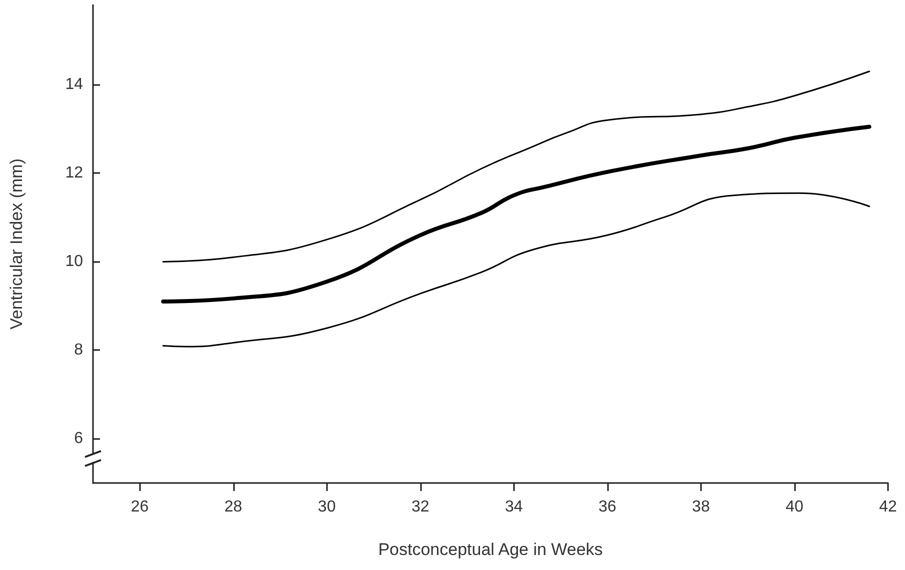 This screenshot has width=905, height=570. What do you see at coordinates (79, 439) in the screenshot?
I see `y-tick-label: 6` at bounding box center [79, 439].